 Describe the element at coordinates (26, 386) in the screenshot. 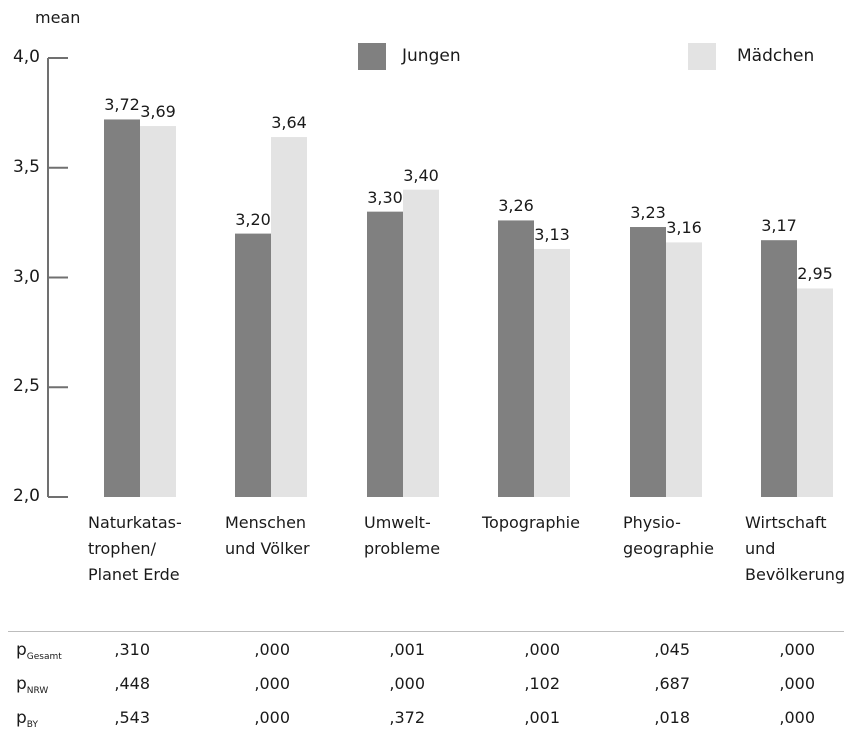

I see `y-tick-label: 2,5` at that location.